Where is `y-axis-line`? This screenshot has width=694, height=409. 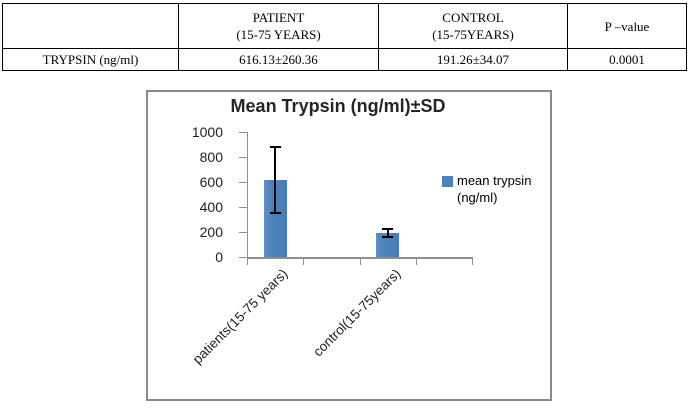
y-axis-line is located at coordinates (247, 194).